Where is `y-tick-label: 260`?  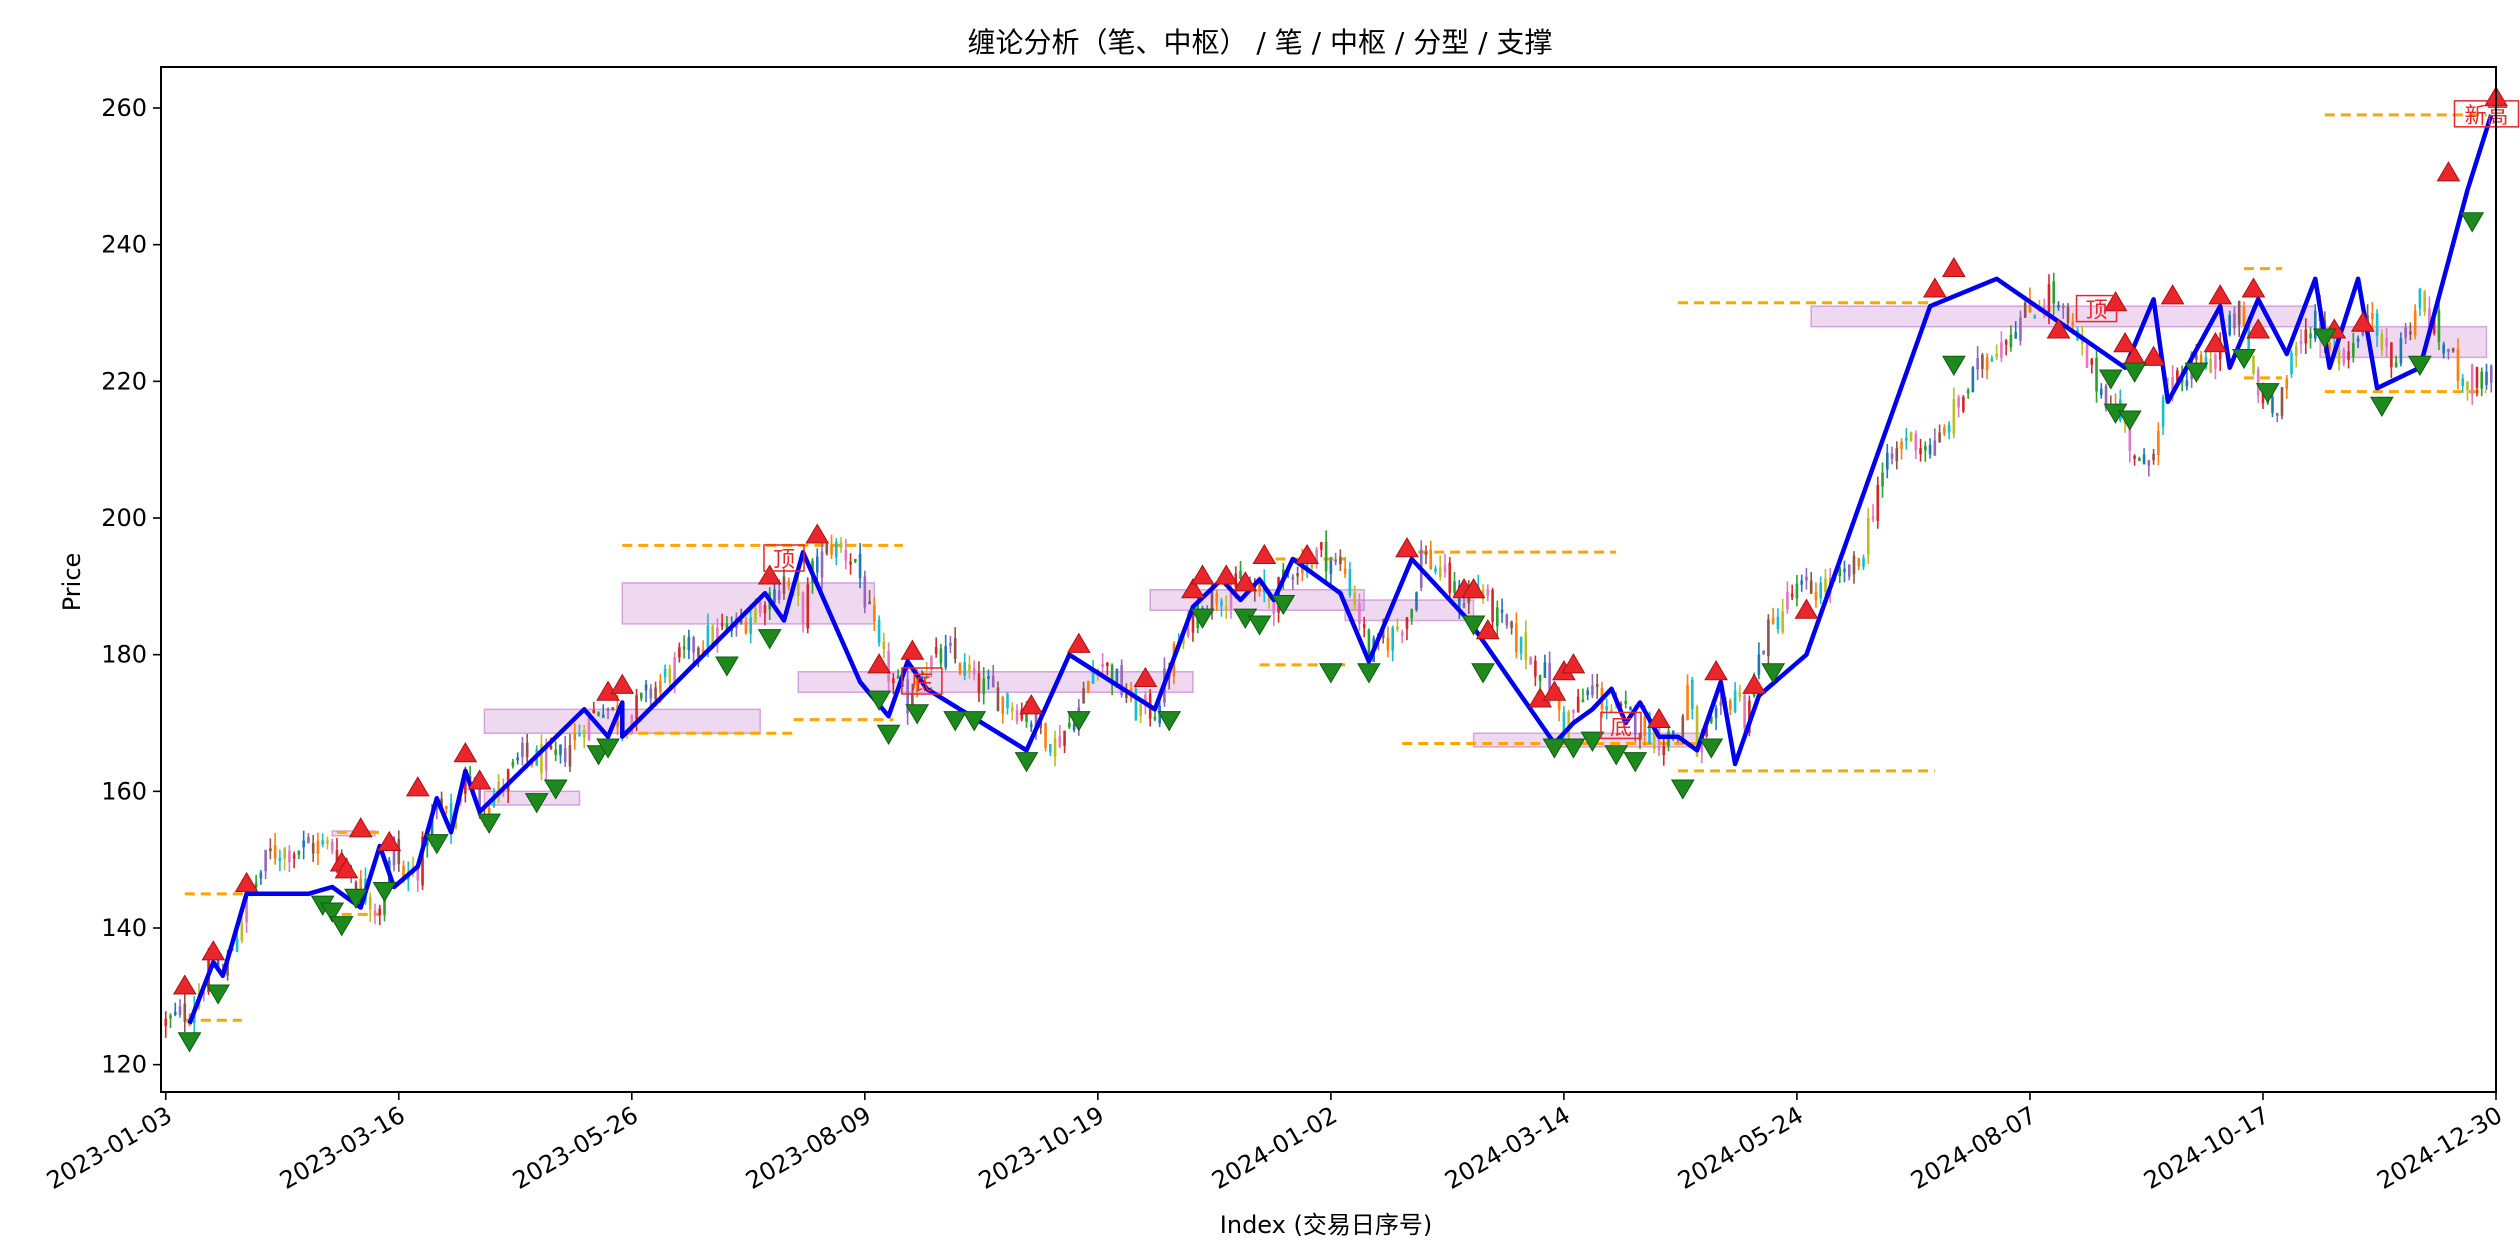
y-tick-label: 260 is located at coordinates (124, 108).